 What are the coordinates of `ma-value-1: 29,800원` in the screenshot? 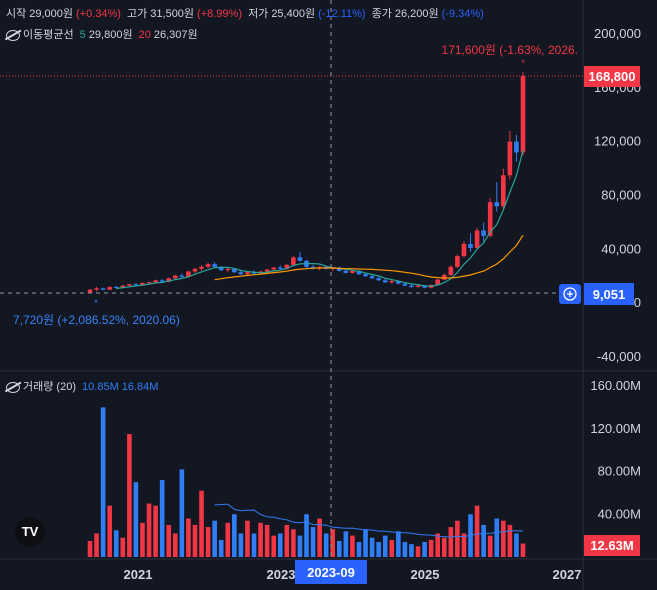 It's located at (110, 35).